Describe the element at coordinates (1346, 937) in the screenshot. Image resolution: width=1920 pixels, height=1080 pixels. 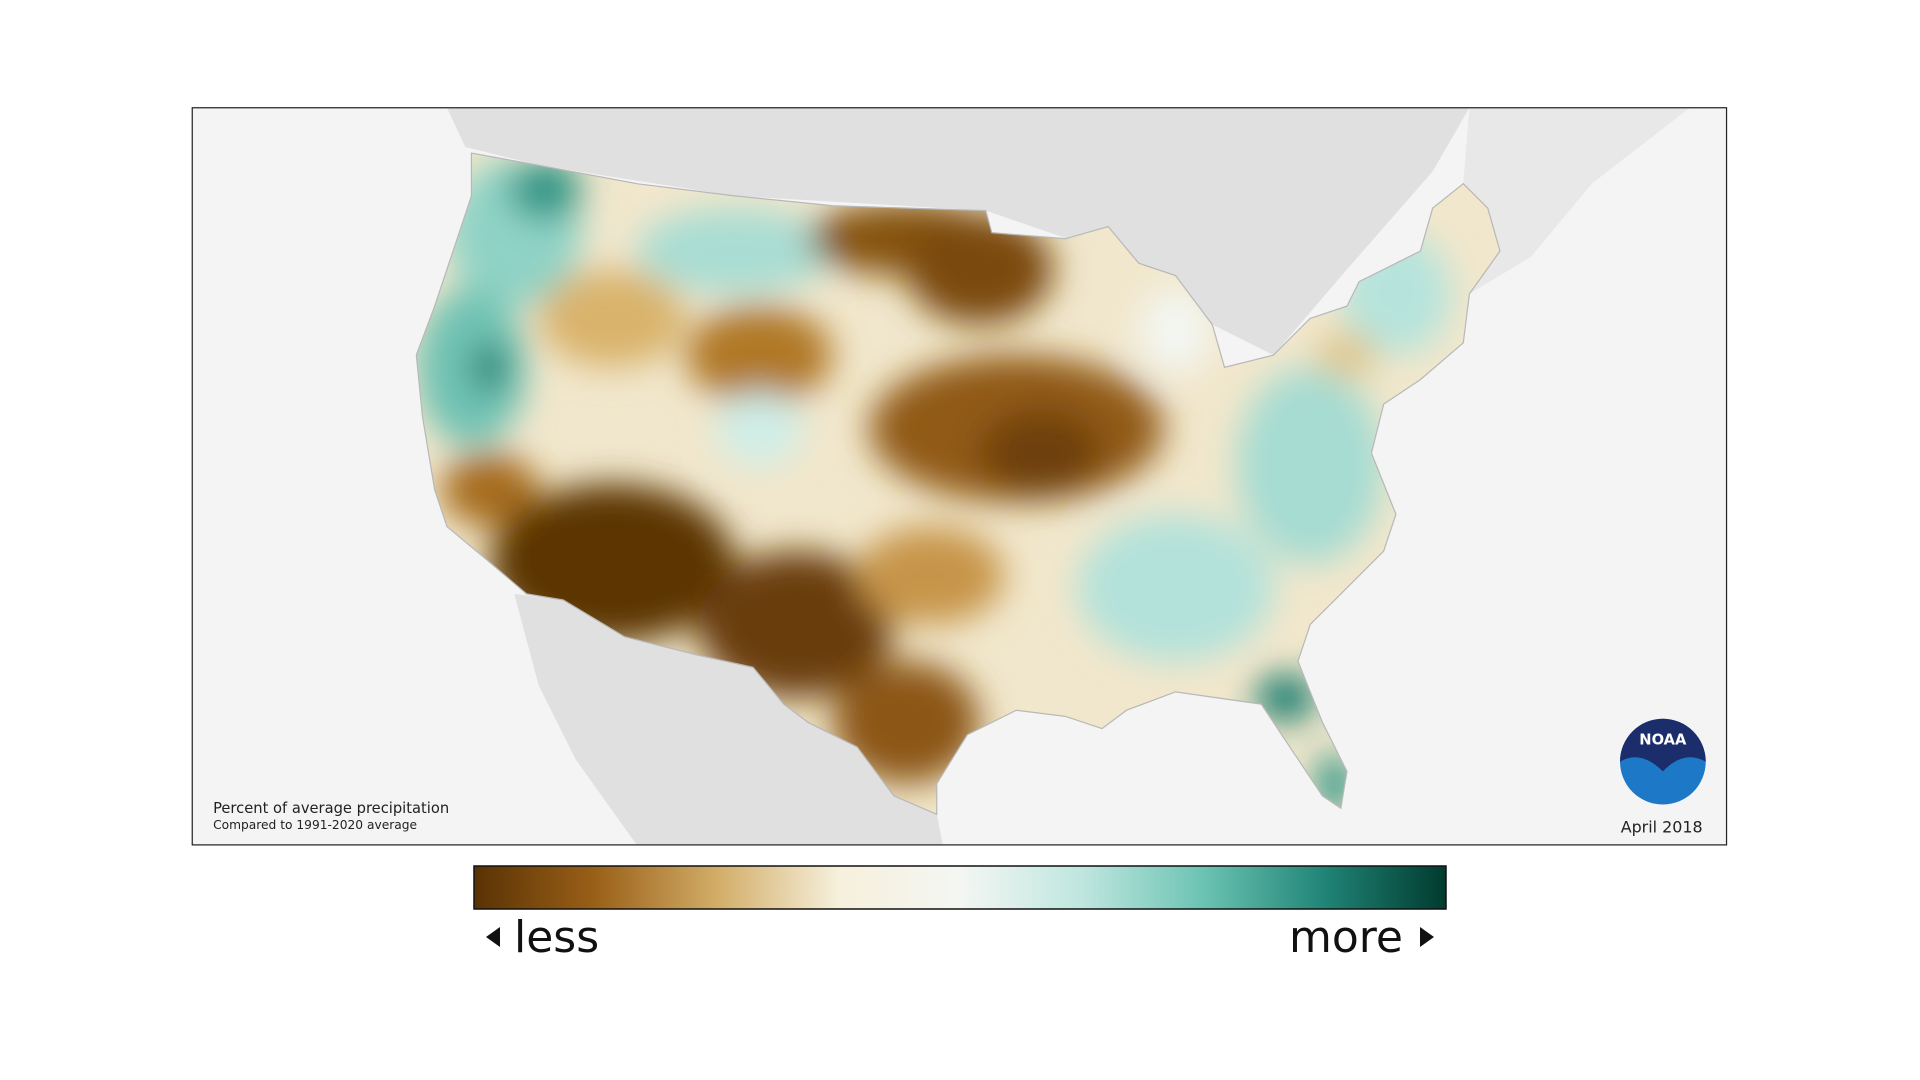
I see `legend-more: more` at that location.